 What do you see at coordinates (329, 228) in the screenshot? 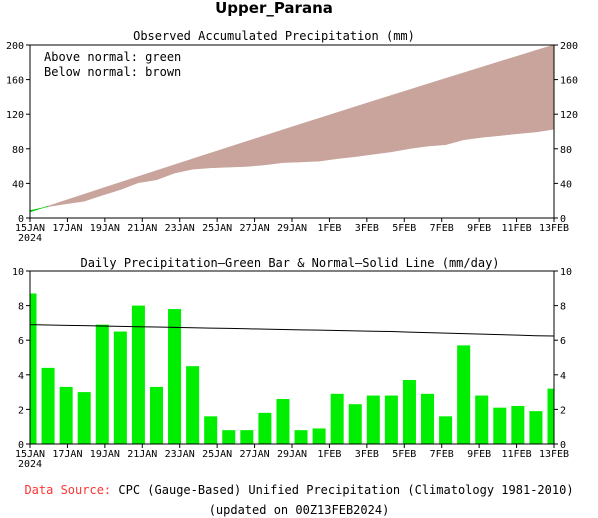
I see `x-tick-label: 1FEB` at bounding box center [329, 228].